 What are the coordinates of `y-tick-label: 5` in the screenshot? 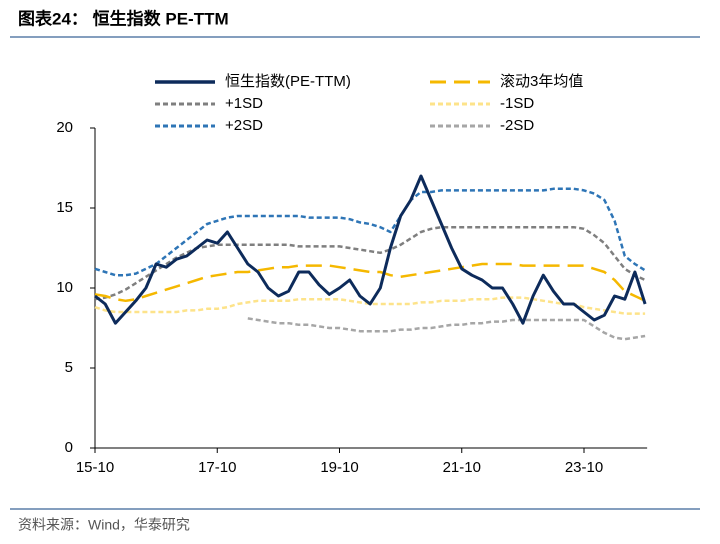 It's located at (69, 367).